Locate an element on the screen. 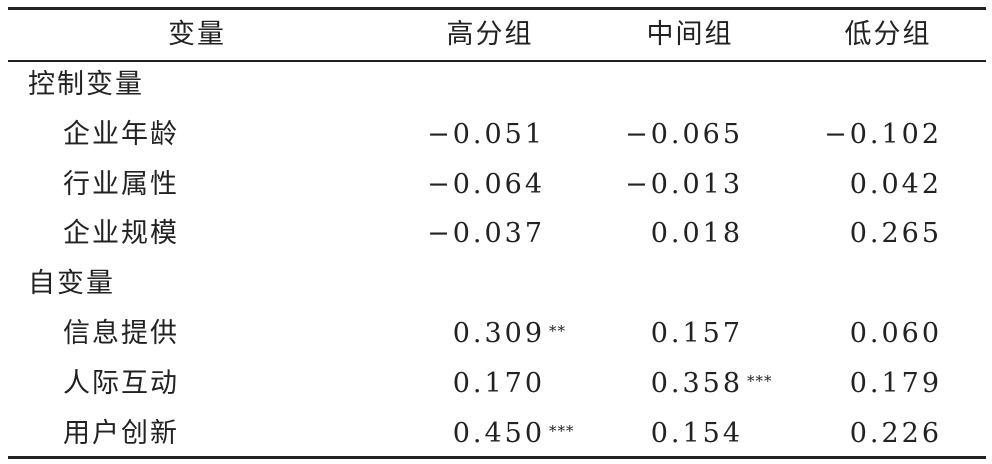 This screenshot has height=464, width=992. row-label: 信息提供 is located at coordinates (121, 334).